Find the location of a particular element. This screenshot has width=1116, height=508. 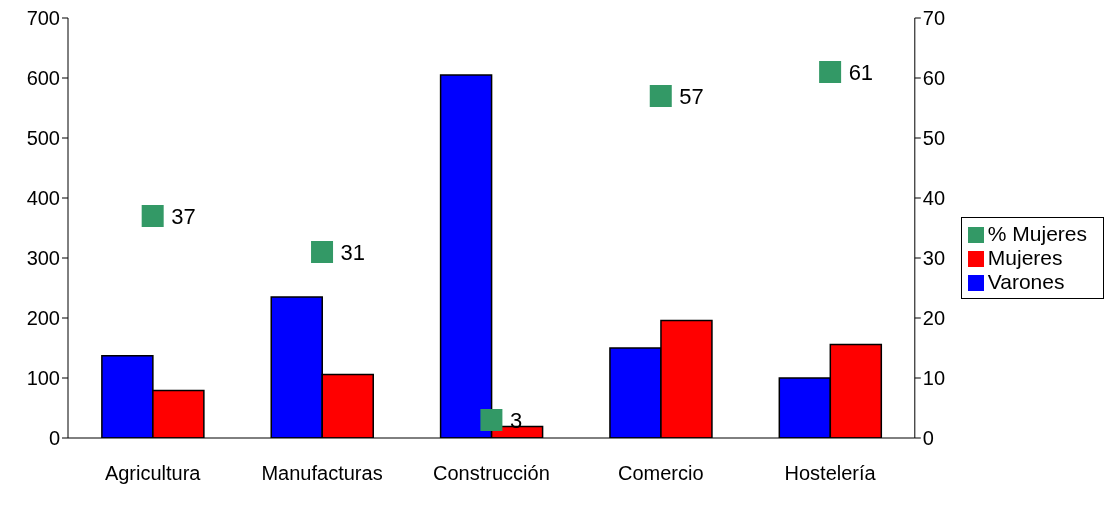

y2-tick-label: 20 is located at coordinates (934, 318).